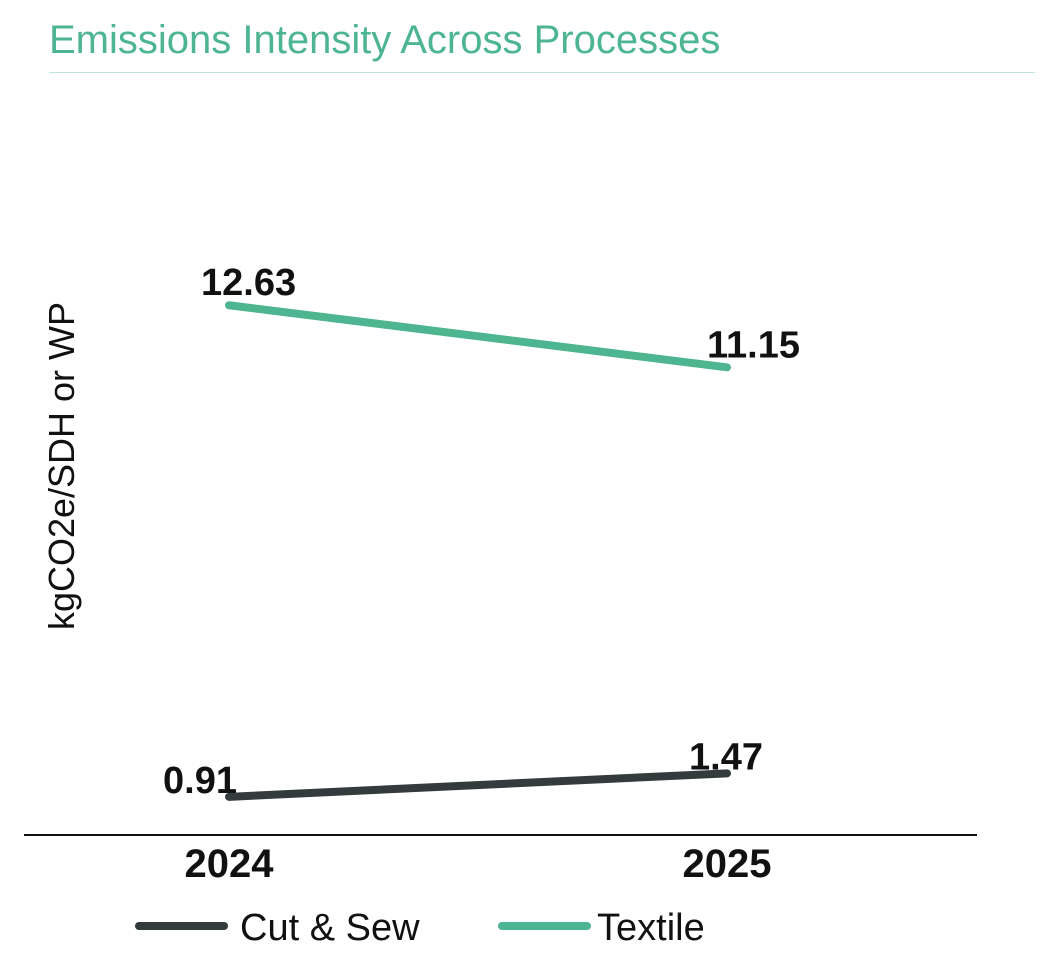 The width and height of the screenshot is (1059, 965). What do you see at coordinates (542, 72) in the screenshot?
I see `title-divider` at bounding box center [542, 72].